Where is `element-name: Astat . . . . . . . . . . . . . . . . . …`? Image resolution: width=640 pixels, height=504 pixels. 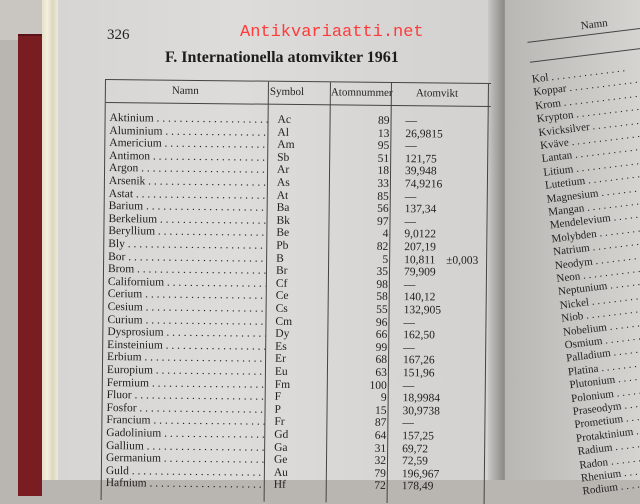 element-name: Astat . . . . . . . . . . . . . . . . . … is located at coordinates (187, 194).